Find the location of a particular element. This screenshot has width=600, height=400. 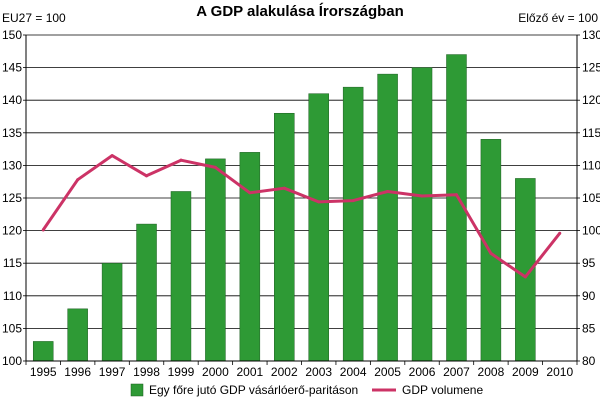

x-tick-label: 2008 is located at coordinates (491, 372).